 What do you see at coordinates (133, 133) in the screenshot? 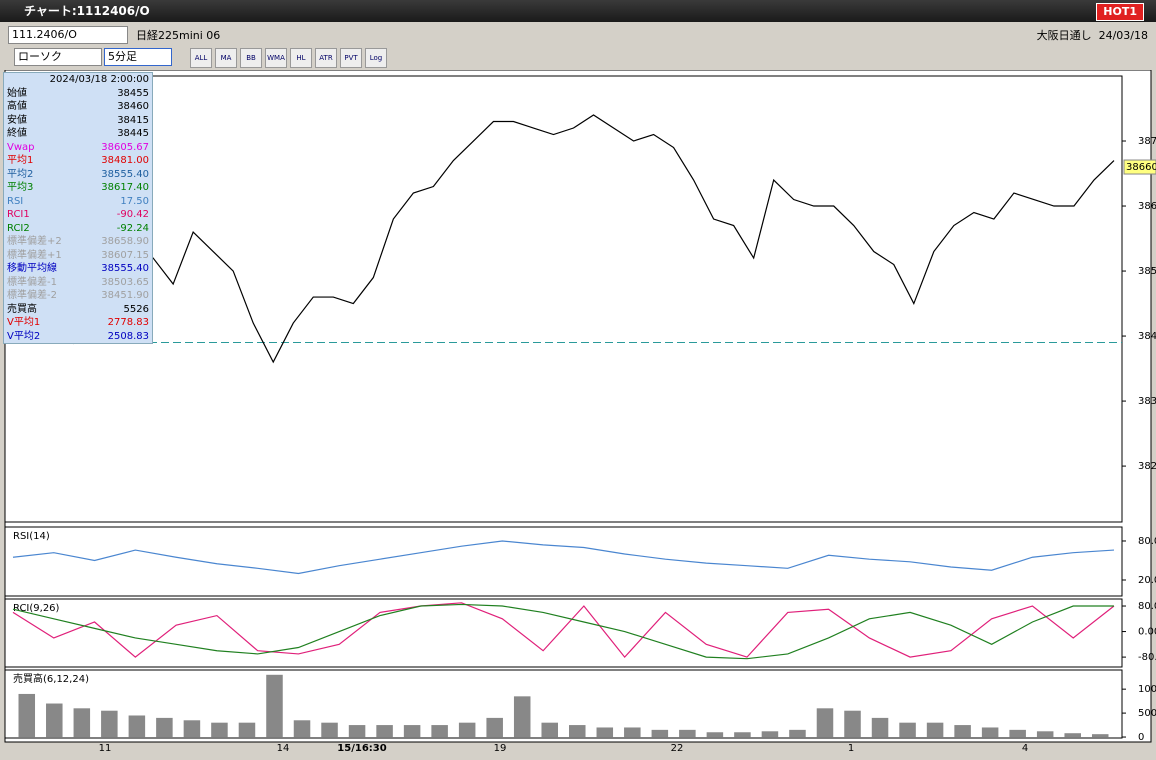
I see `info-value: 38445` at bounding box center [133, 133].